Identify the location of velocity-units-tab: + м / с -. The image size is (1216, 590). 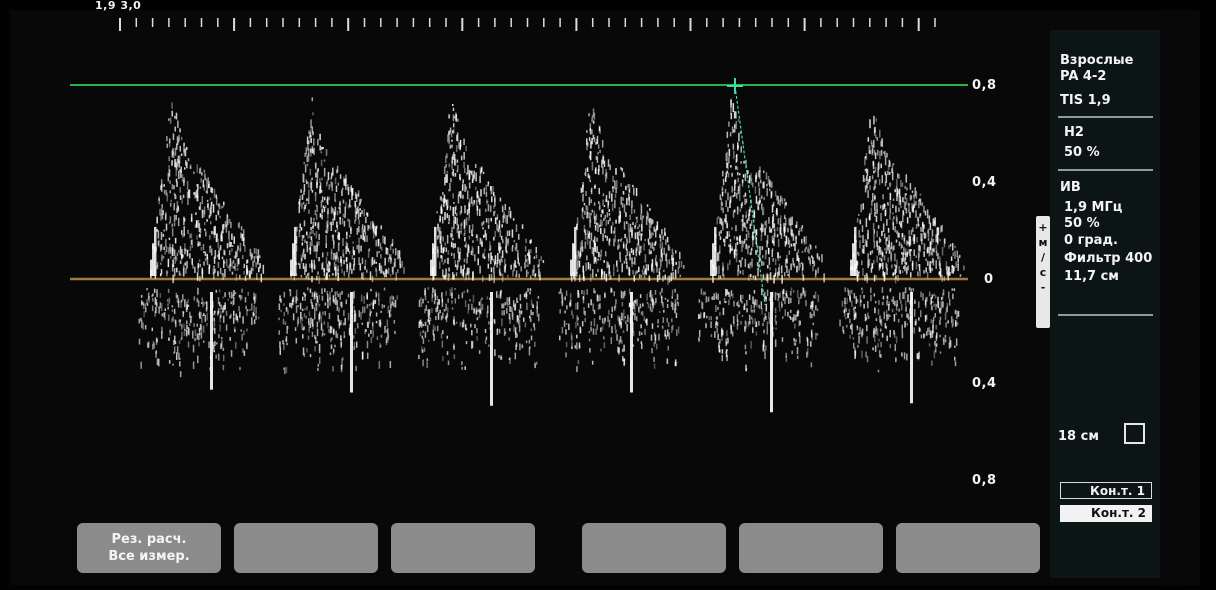
(1043, 272).